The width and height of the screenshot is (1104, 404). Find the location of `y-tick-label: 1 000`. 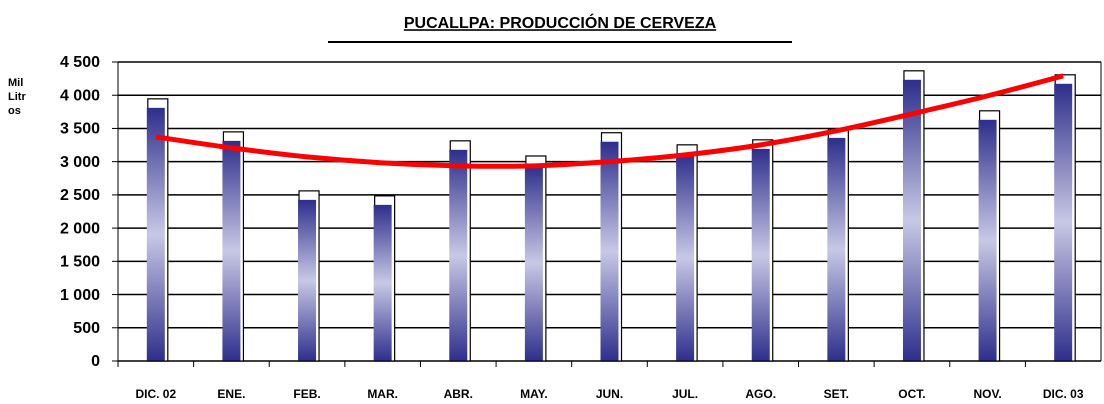

y-tick-label: 1 000 is located at coordinates (80, 295).